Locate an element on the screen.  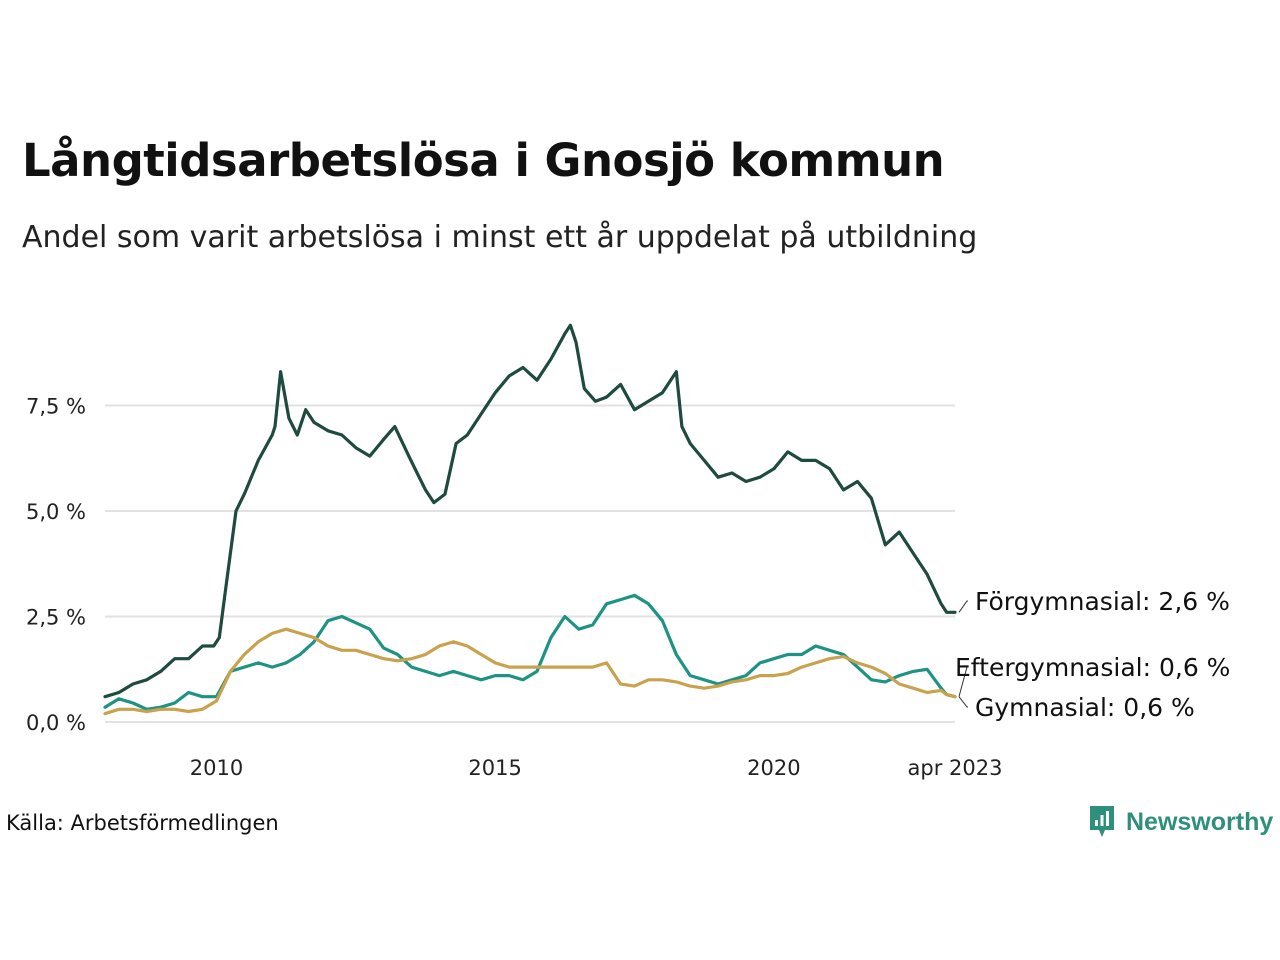
chart-title: Långtidsarbetslösa i Gnosjö kommun is located at coordinates (483, 160).